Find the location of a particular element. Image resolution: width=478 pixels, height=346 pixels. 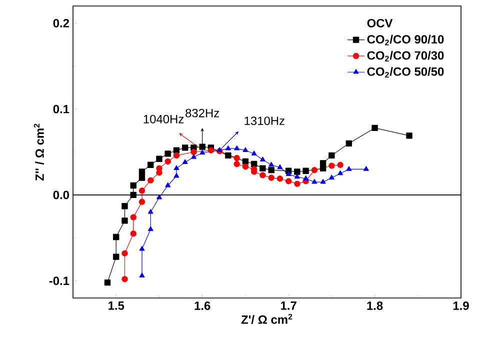

x-tick-label: 1.5 is located at coordinates (116, 306).